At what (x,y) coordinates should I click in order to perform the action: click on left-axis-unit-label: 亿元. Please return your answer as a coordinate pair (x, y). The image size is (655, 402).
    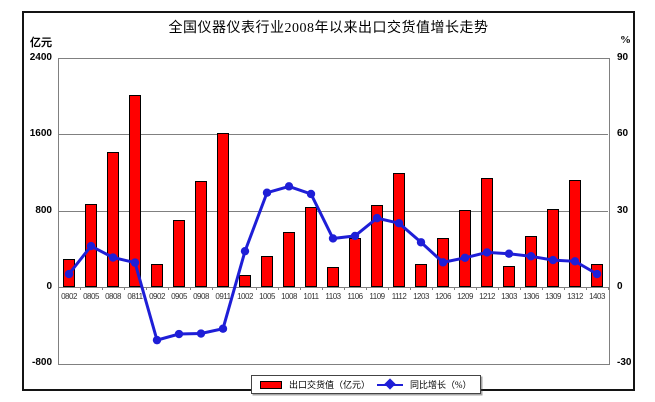
    Looking at the image, I should click on (41, 43).